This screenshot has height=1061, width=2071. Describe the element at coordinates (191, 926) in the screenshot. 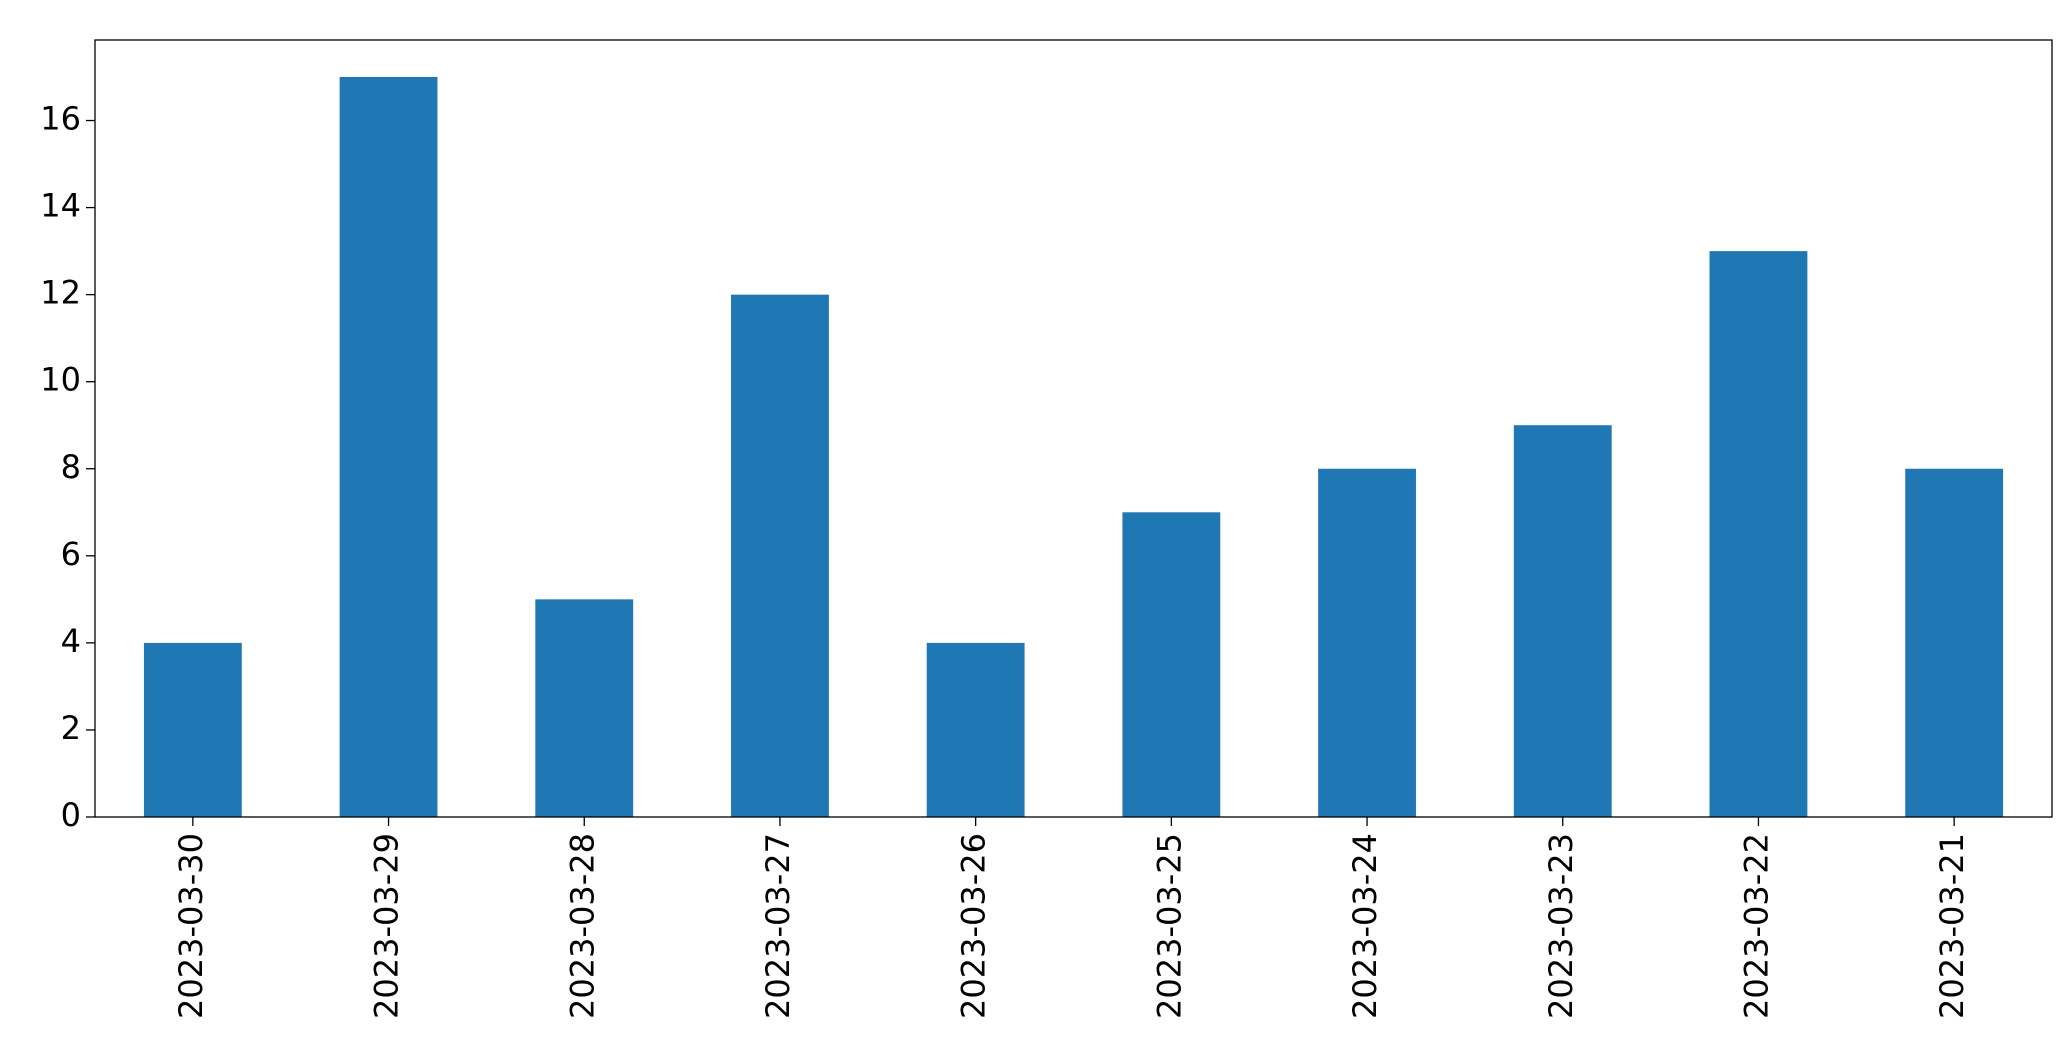

I see `x-tick-label: 2023-03-30` at that location.